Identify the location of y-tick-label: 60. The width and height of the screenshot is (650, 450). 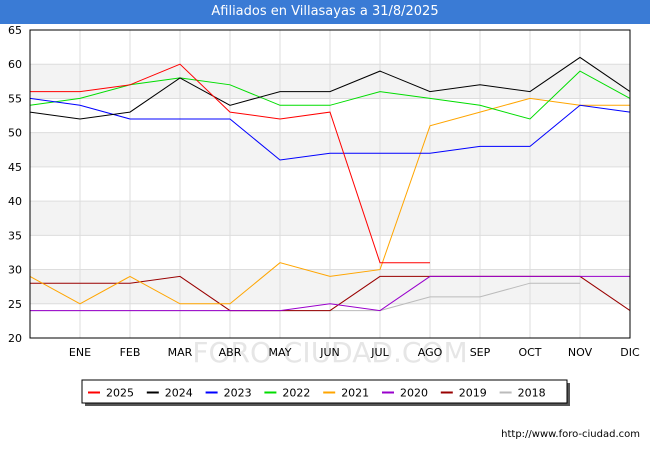
(15, 64).